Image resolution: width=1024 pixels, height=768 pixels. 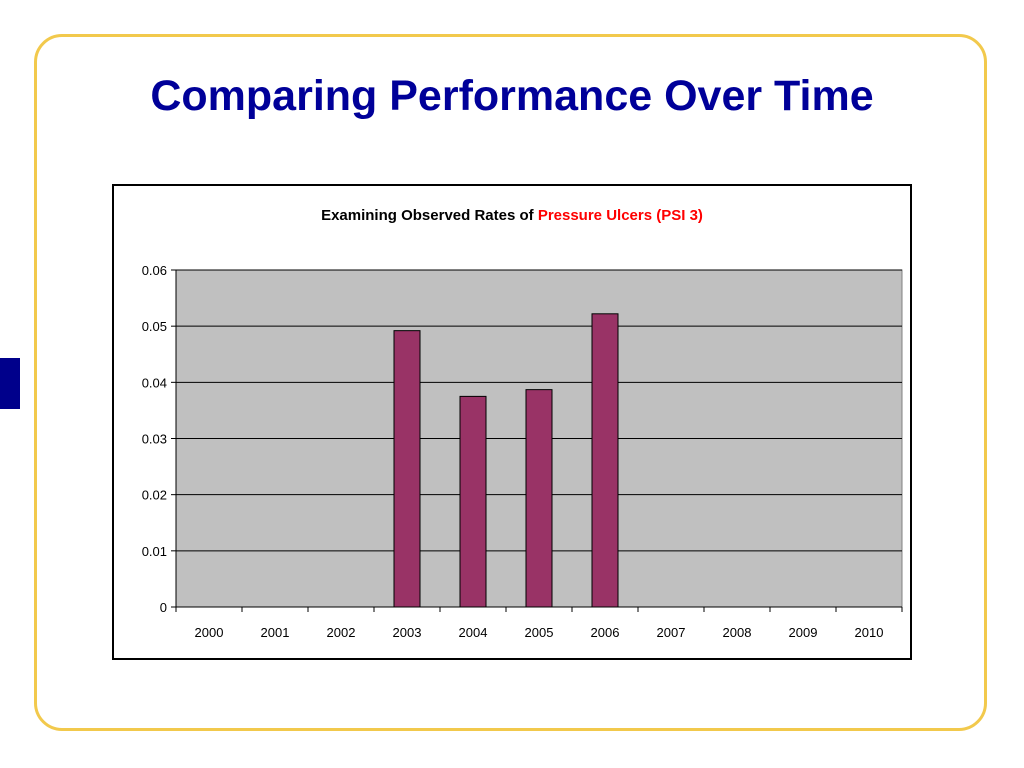 What do you see at coordinates (506, 460) in the screenshot?
I see `bars` at bounding box center [506, 460].